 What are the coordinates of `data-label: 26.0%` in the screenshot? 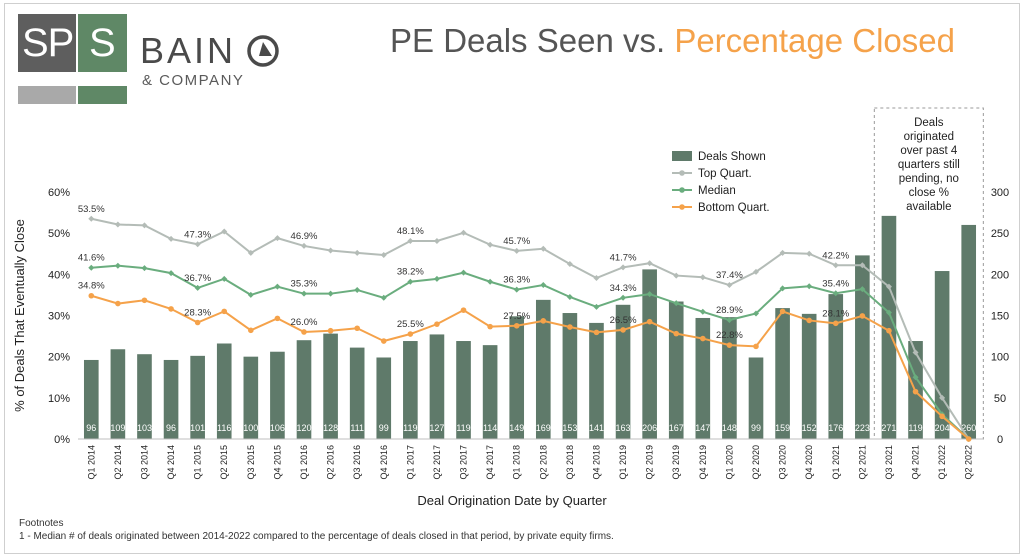 It's located at (304, 322).